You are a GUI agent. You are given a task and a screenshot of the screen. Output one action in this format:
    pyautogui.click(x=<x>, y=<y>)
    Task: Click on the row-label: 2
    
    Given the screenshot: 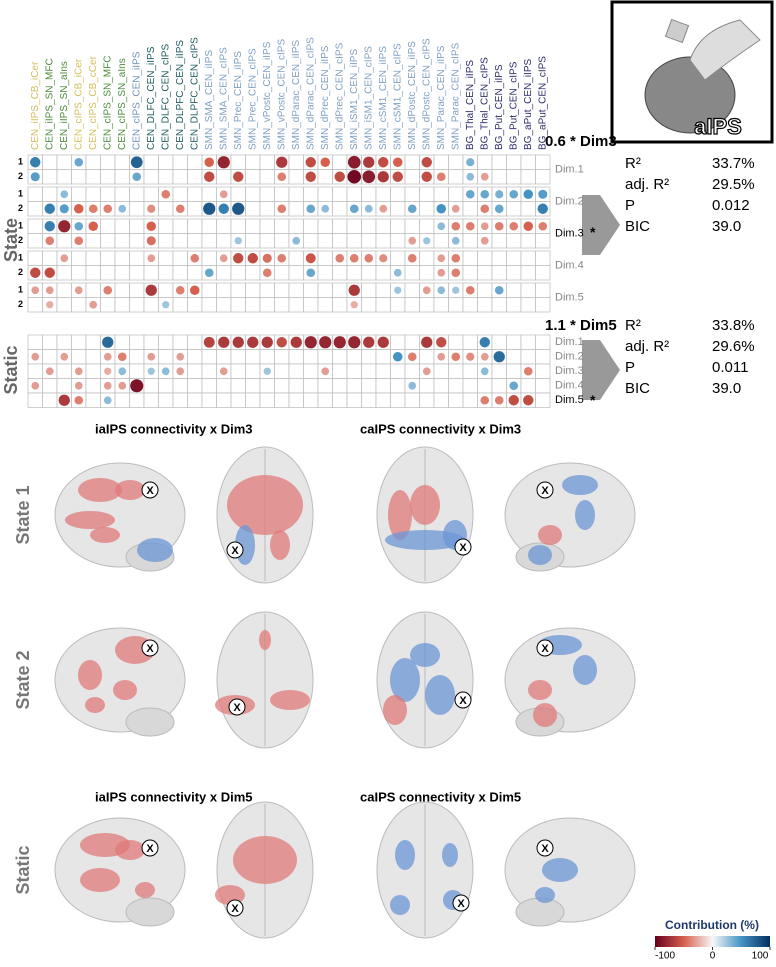 What is the action you would take?
    pyautogui.click(x=20, y=272)
    